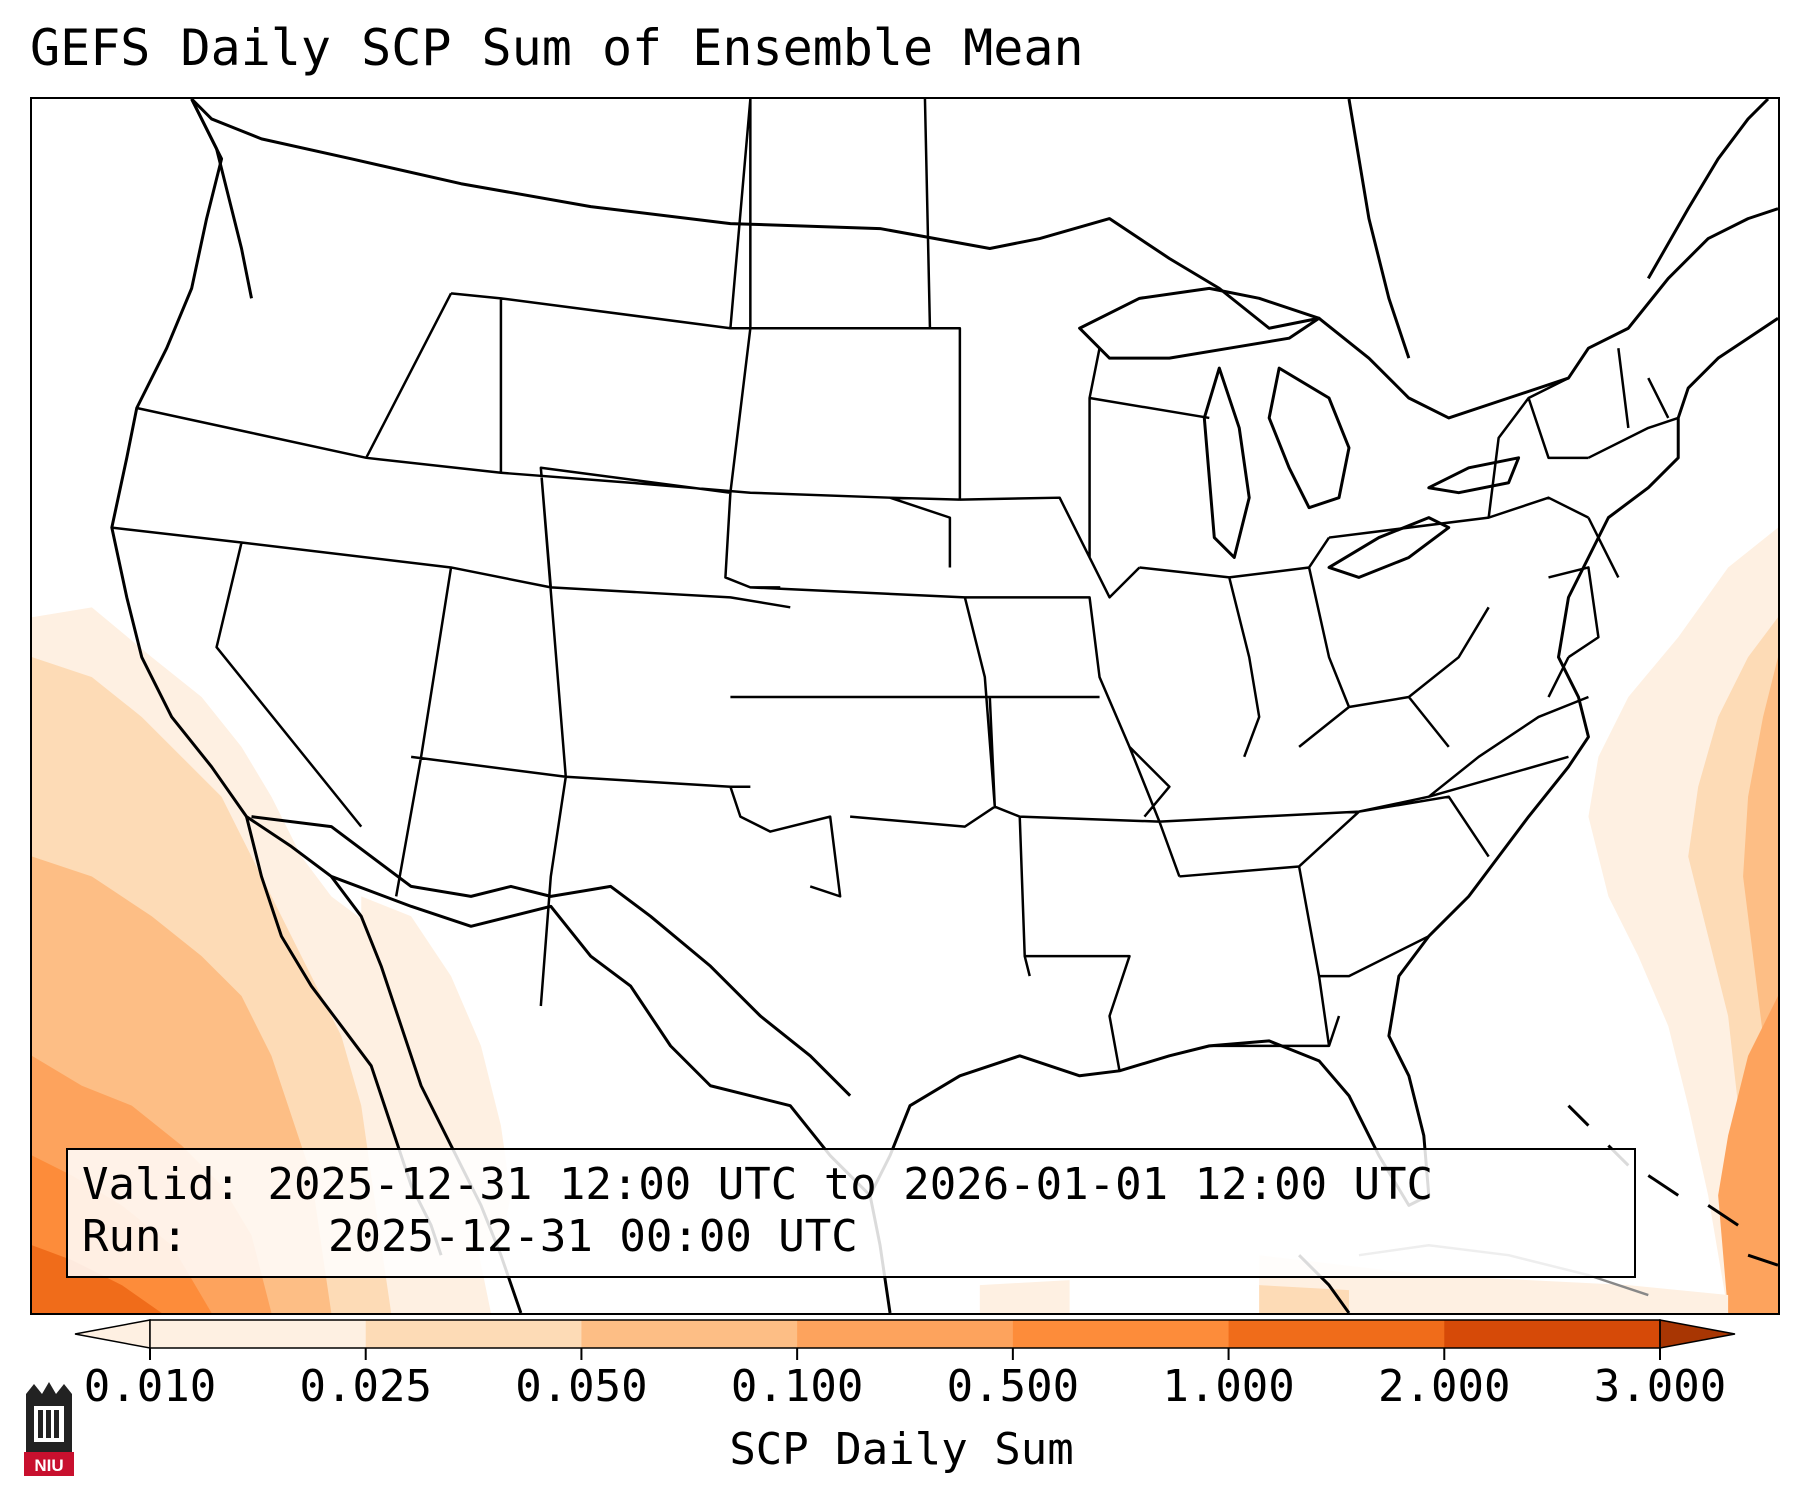  What do you see at coordinates (1309, 438) in the screenshot?
I see `lake-huron-outline` at bounding box center [1309, 438].